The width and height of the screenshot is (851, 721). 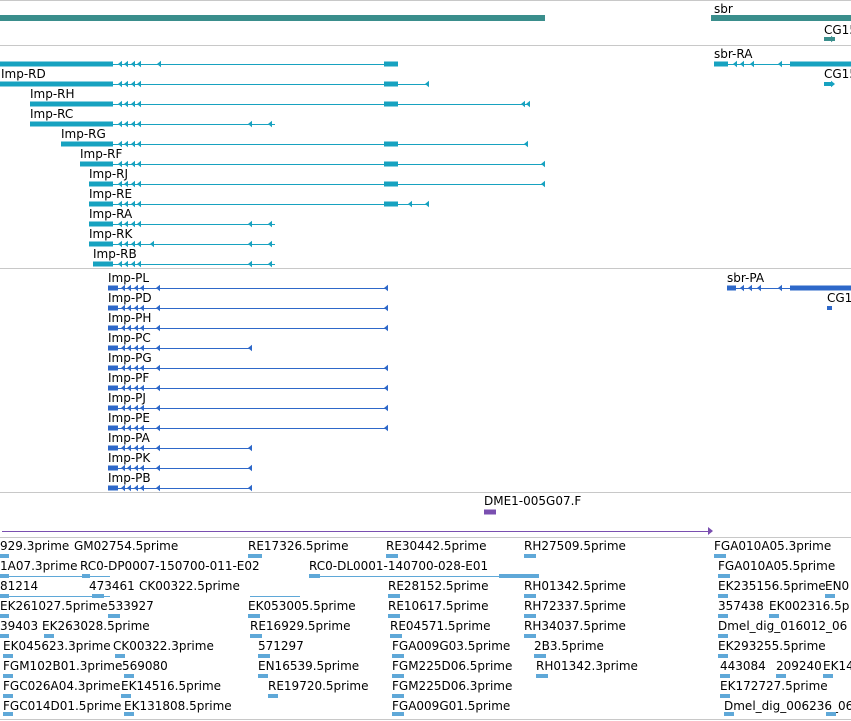 What do you see at coordinates (113, 408) in the screenshot?
I see `protein-imp-6-exon` at bounding box center [113, 408].